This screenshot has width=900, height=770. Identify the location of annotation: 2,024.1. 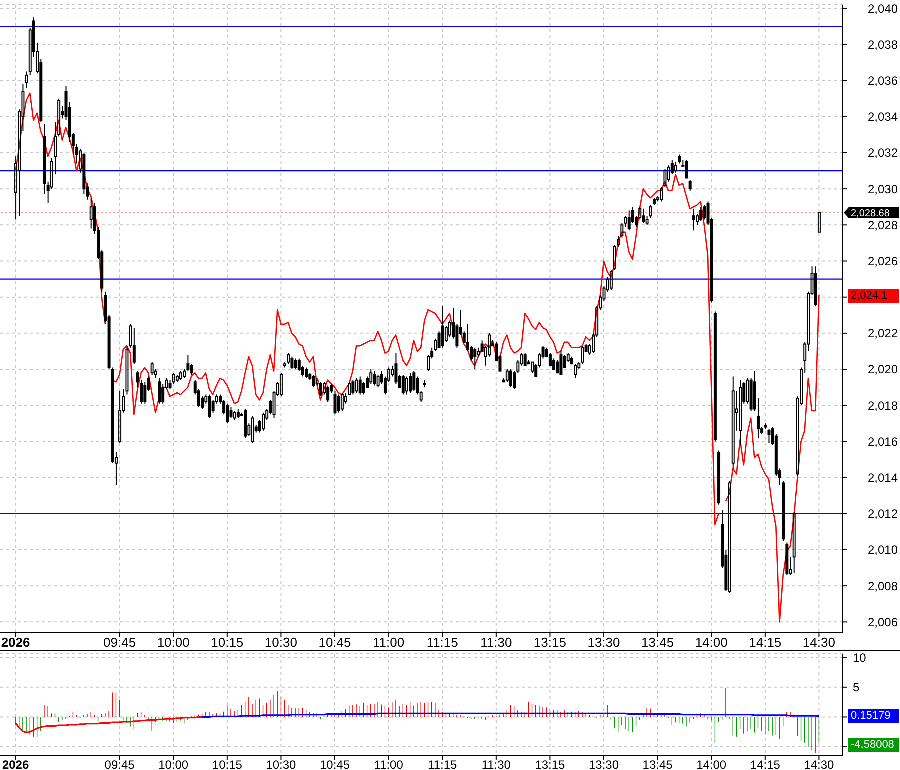
(873, 295).